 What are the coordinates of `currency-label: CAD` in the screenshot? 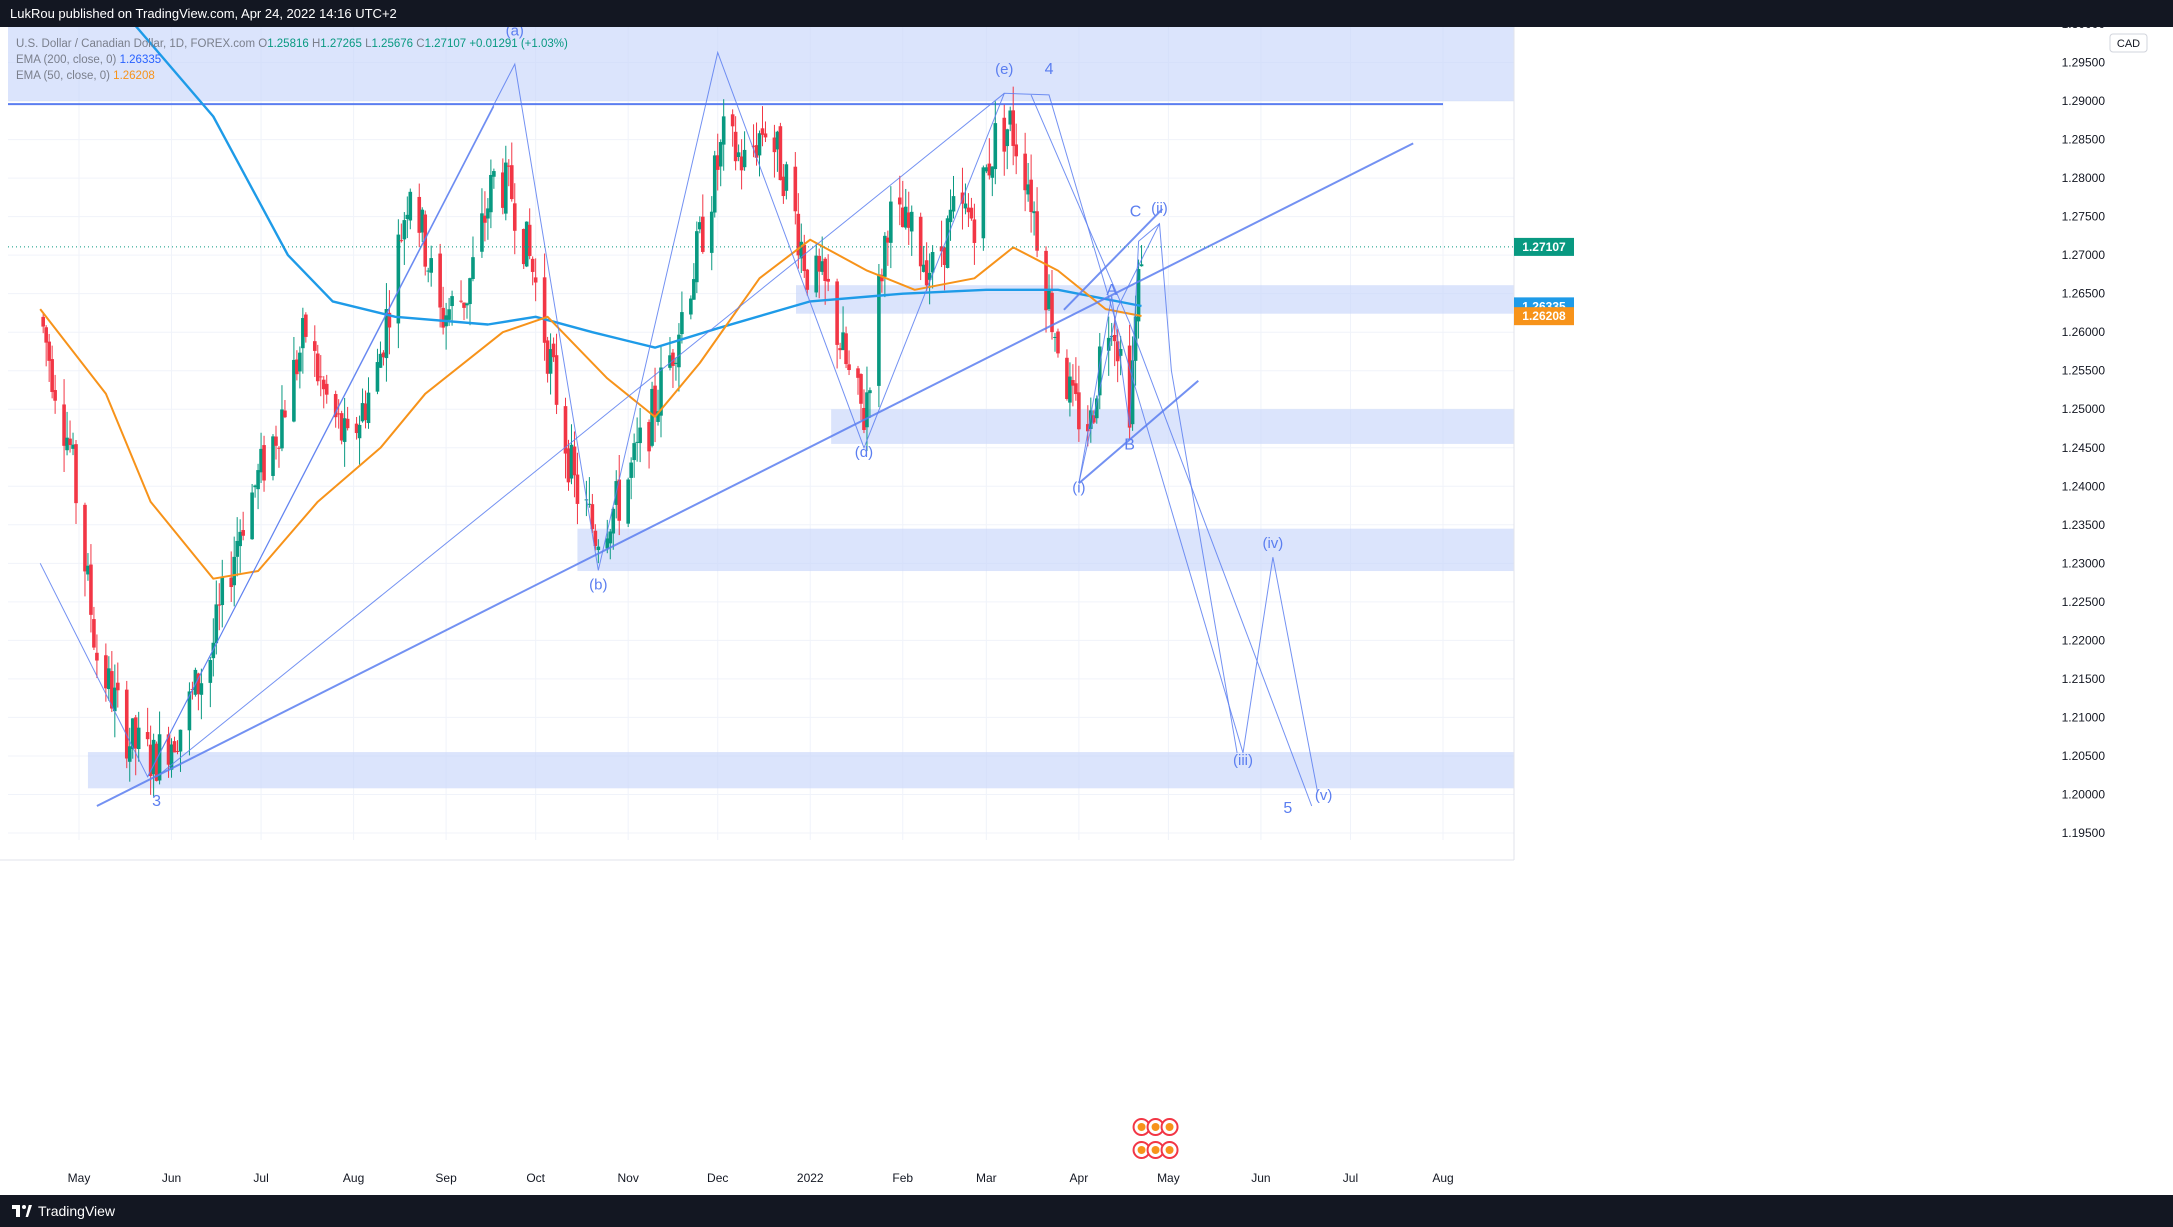 It's located at (2128, 44).